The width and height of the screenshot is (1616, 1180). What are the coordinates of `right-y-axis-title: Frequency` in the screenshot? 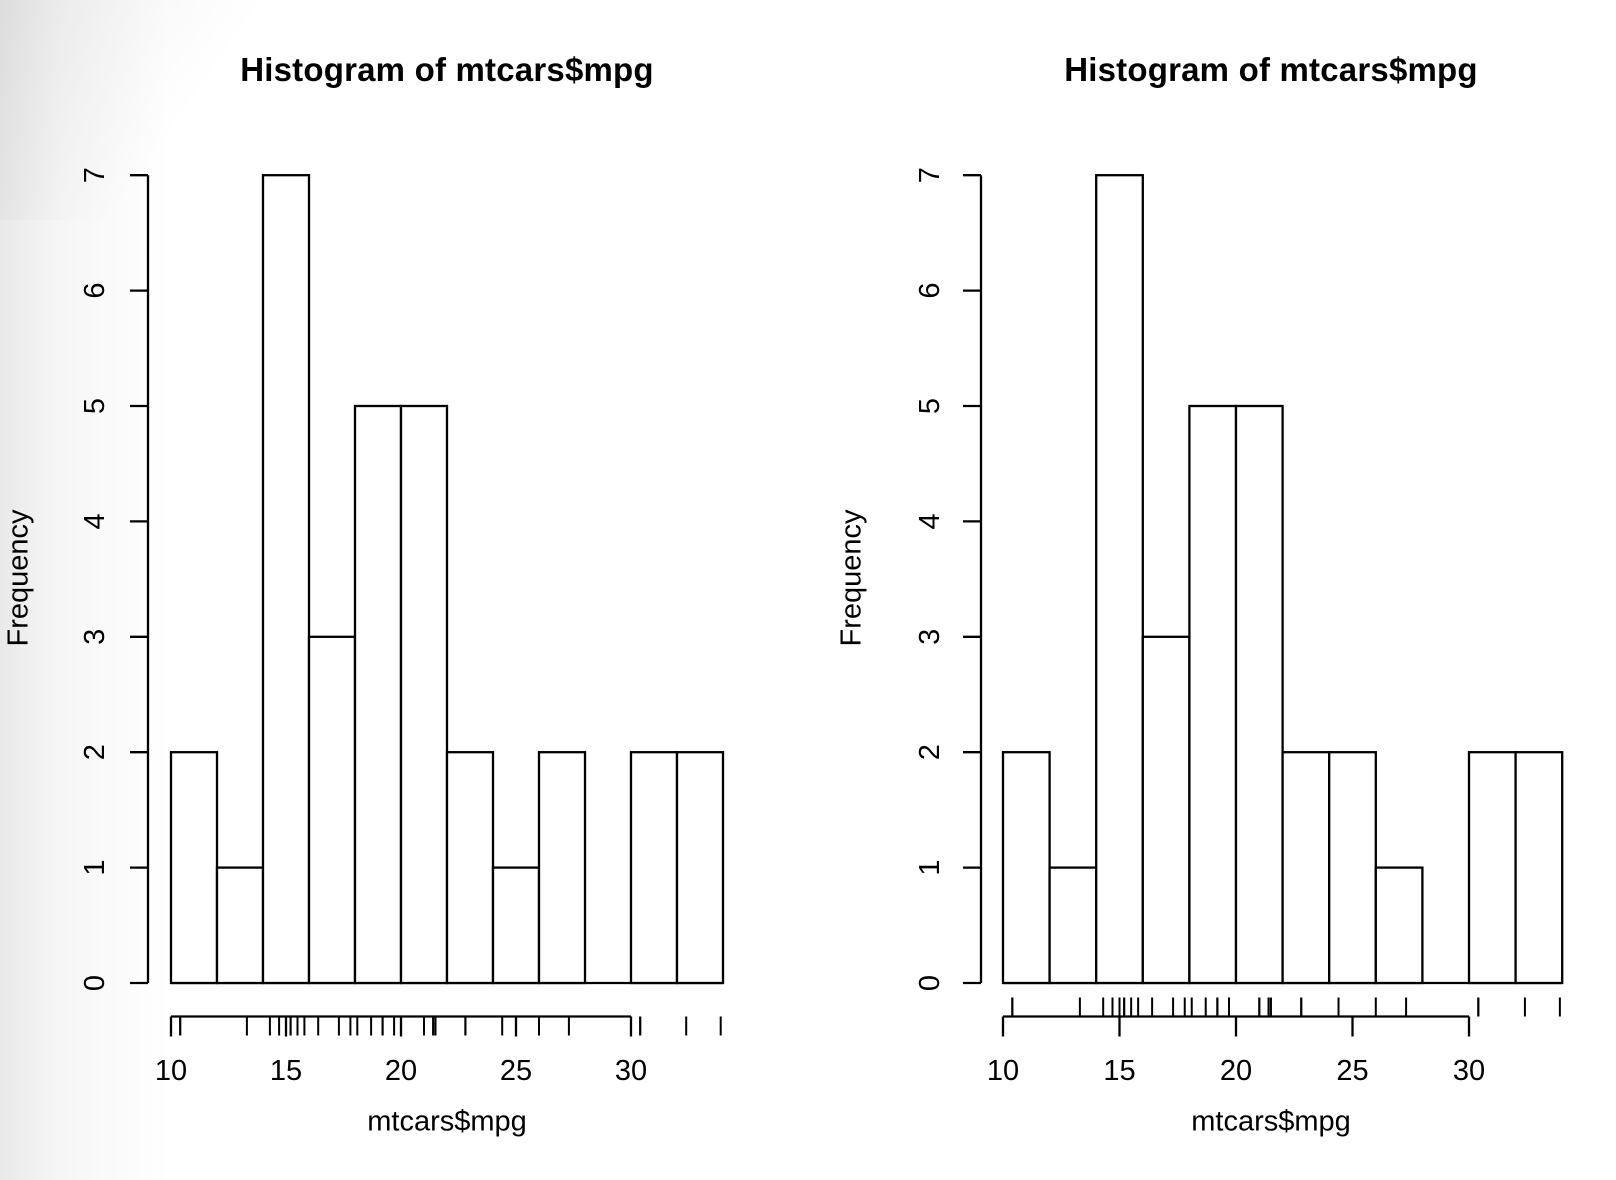 It's located at (851, 578).